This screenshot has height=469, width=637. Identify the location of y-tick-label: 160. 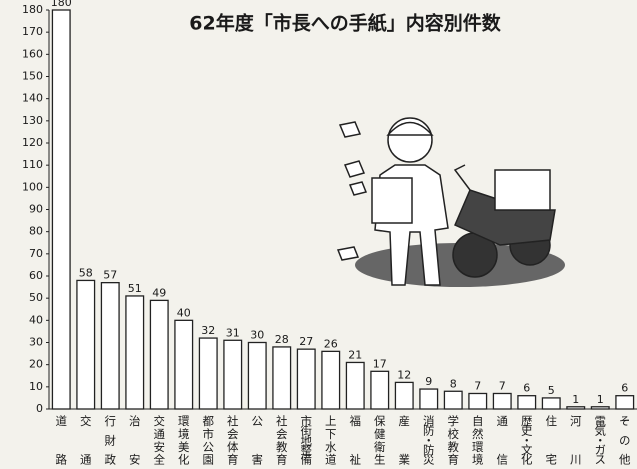
(32, 53).